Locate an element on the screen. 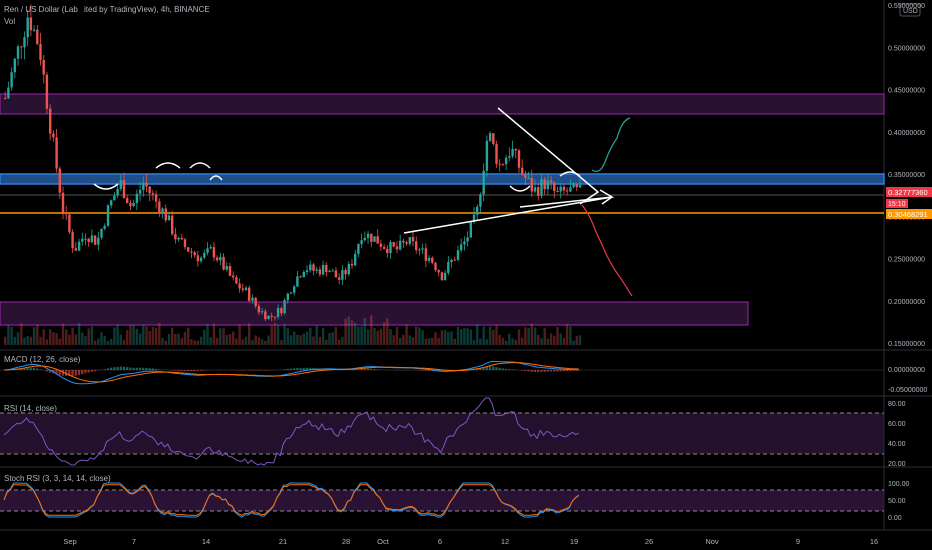  resistance-zone-purple is located at coordinates (442, 104).